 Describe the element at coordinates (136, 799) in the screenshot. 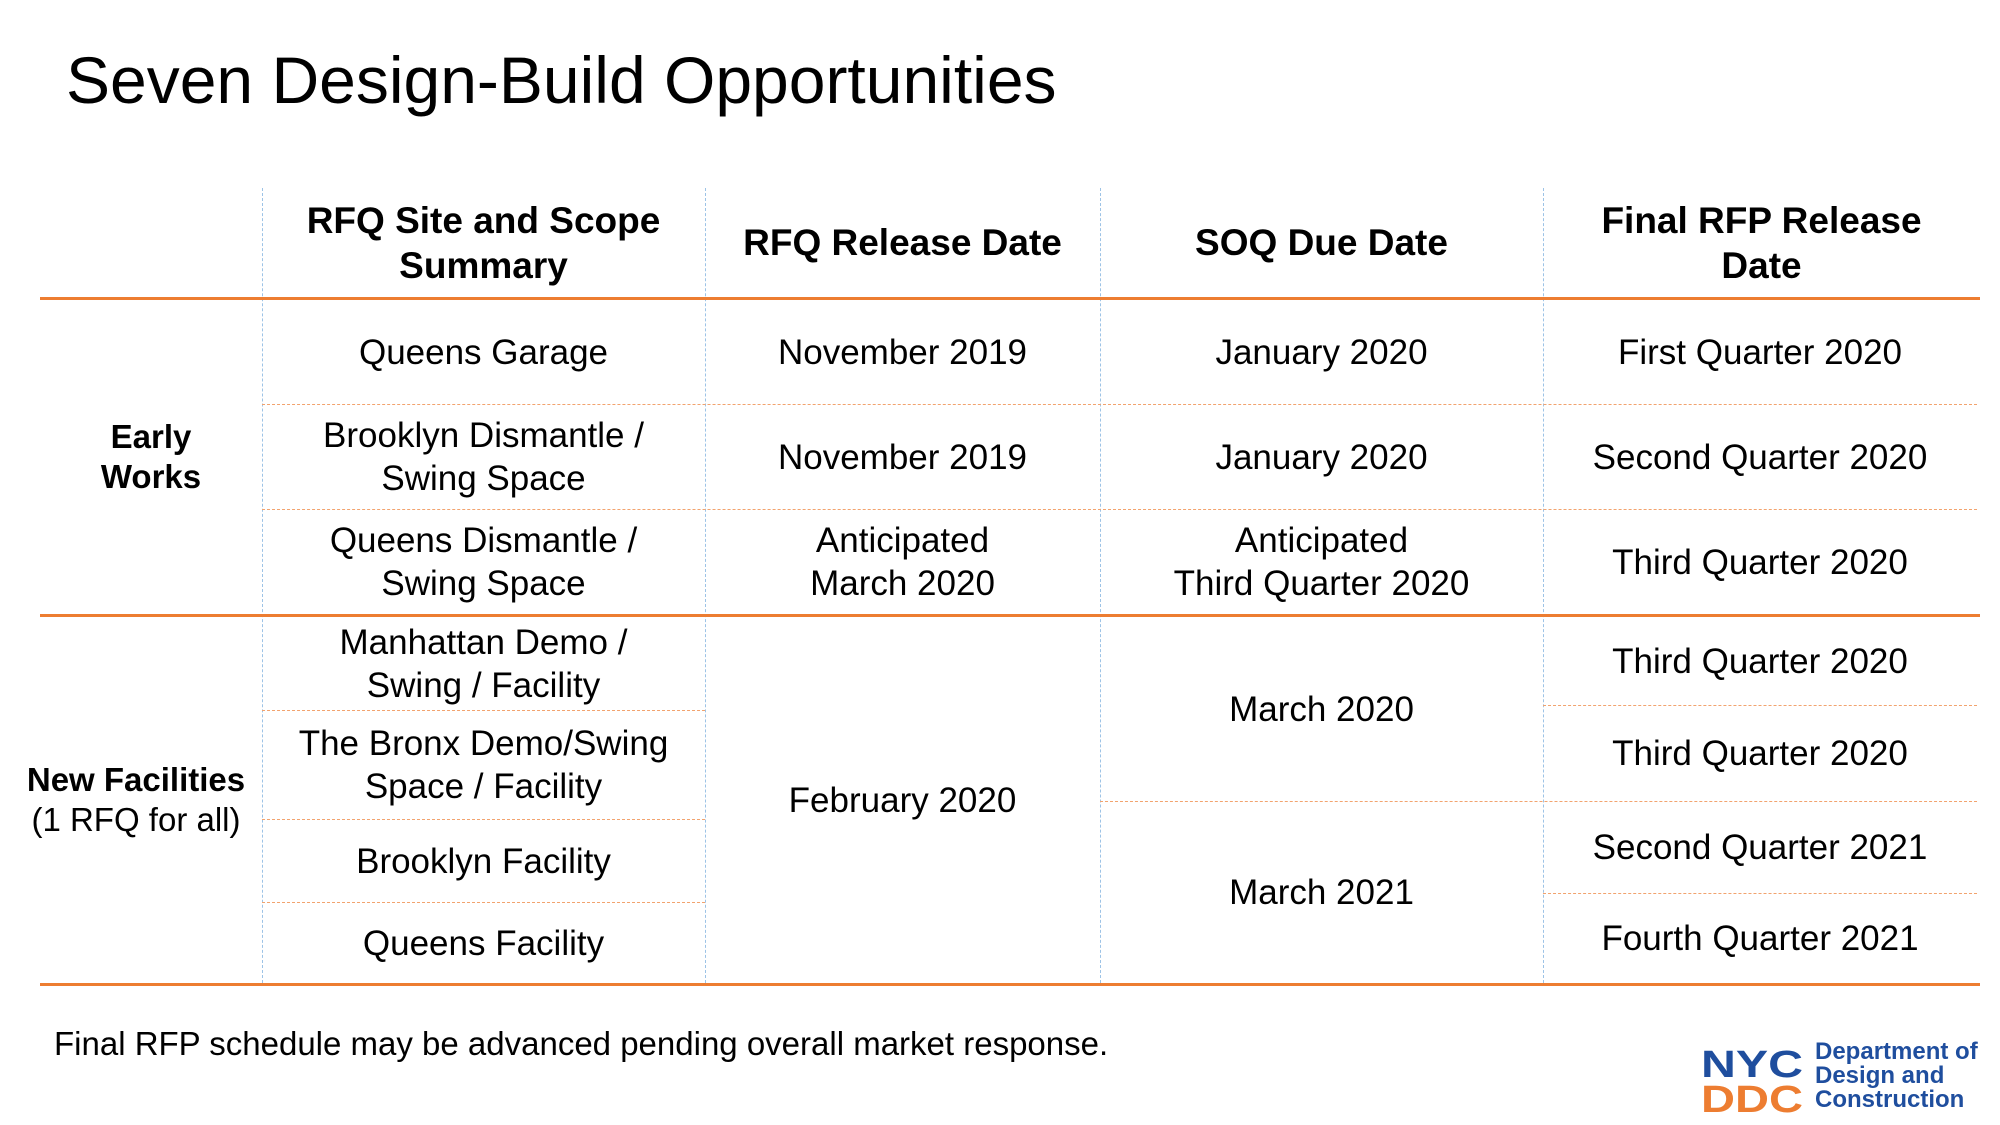

I see `group-label-new-facilities: New Facilities (1 RFQ for all)` at that location.